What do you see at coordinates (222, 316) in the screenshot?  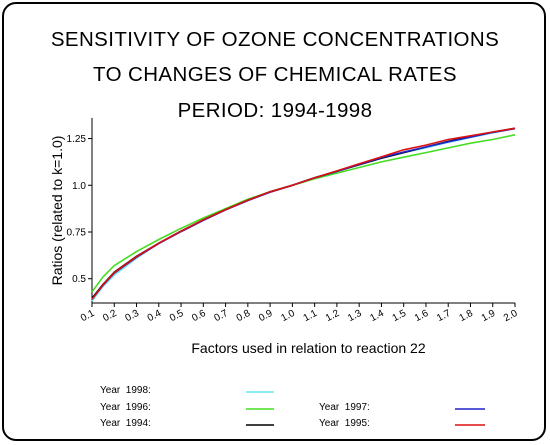 I see `x-tick-label: 0.7` at bounding box center [222, 316].